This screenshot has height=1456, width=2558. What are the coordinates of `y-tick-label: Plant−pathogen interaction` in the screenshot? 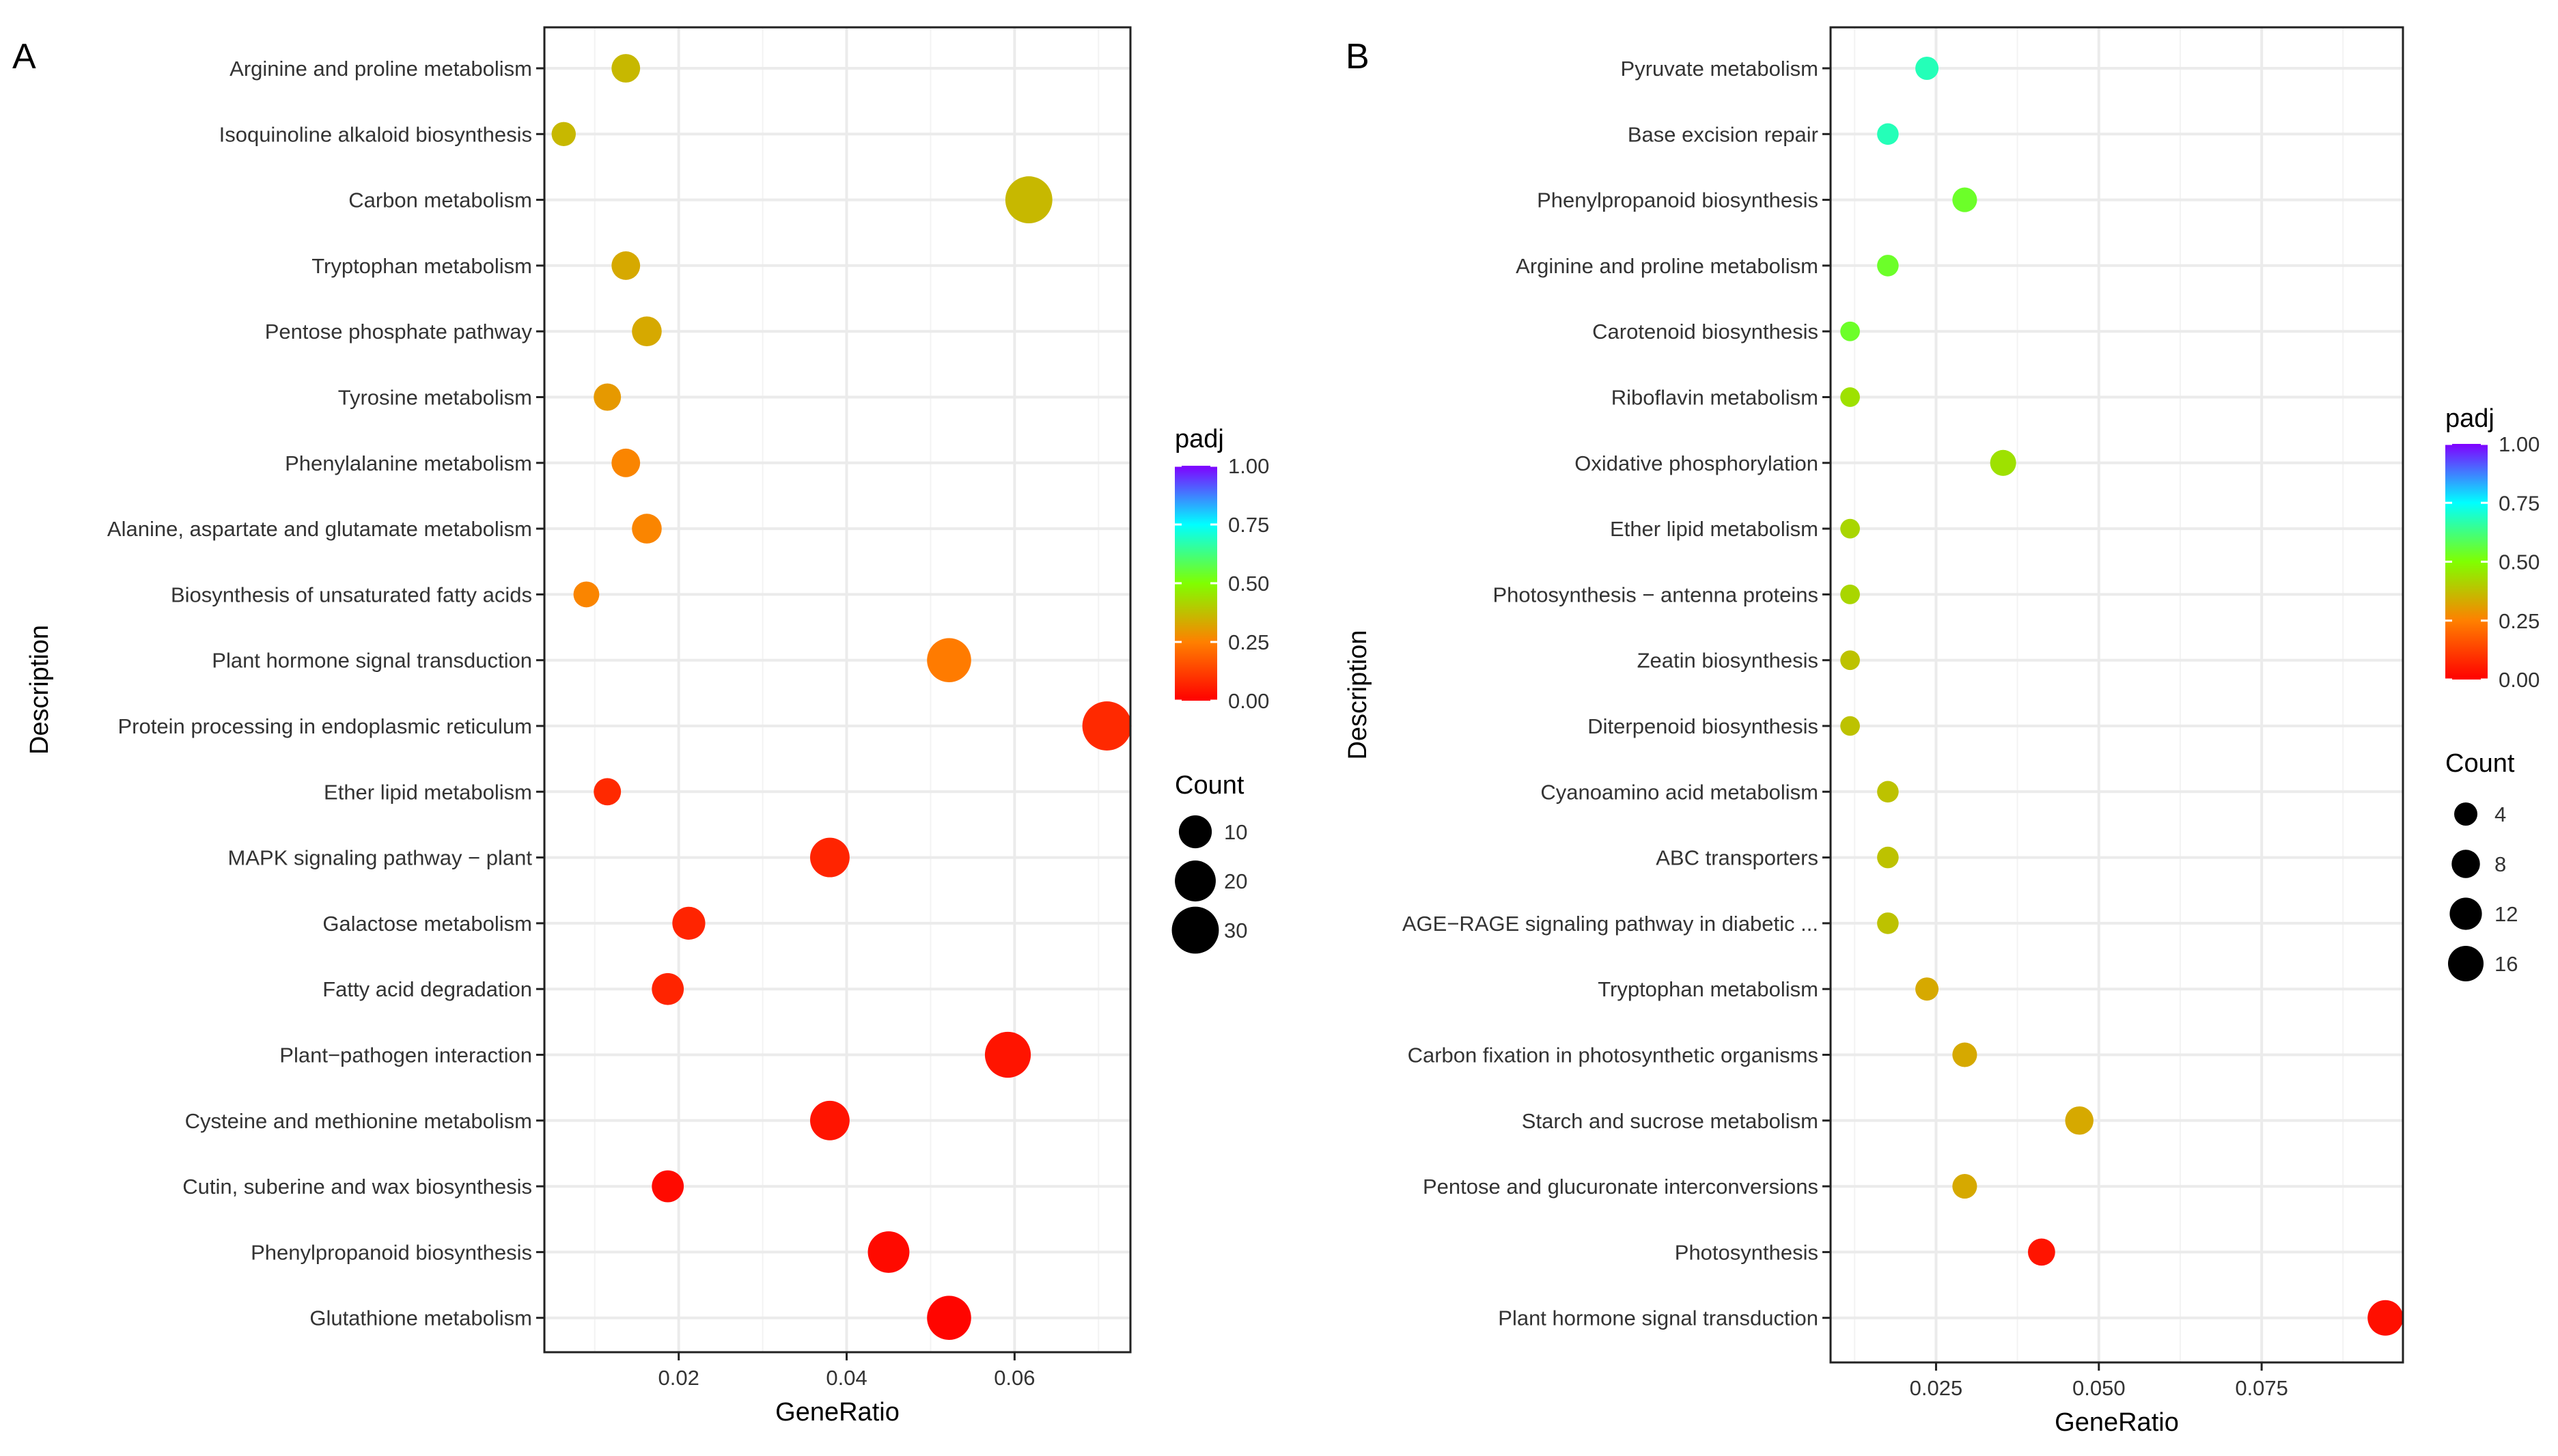 It's located at (405, 1055).